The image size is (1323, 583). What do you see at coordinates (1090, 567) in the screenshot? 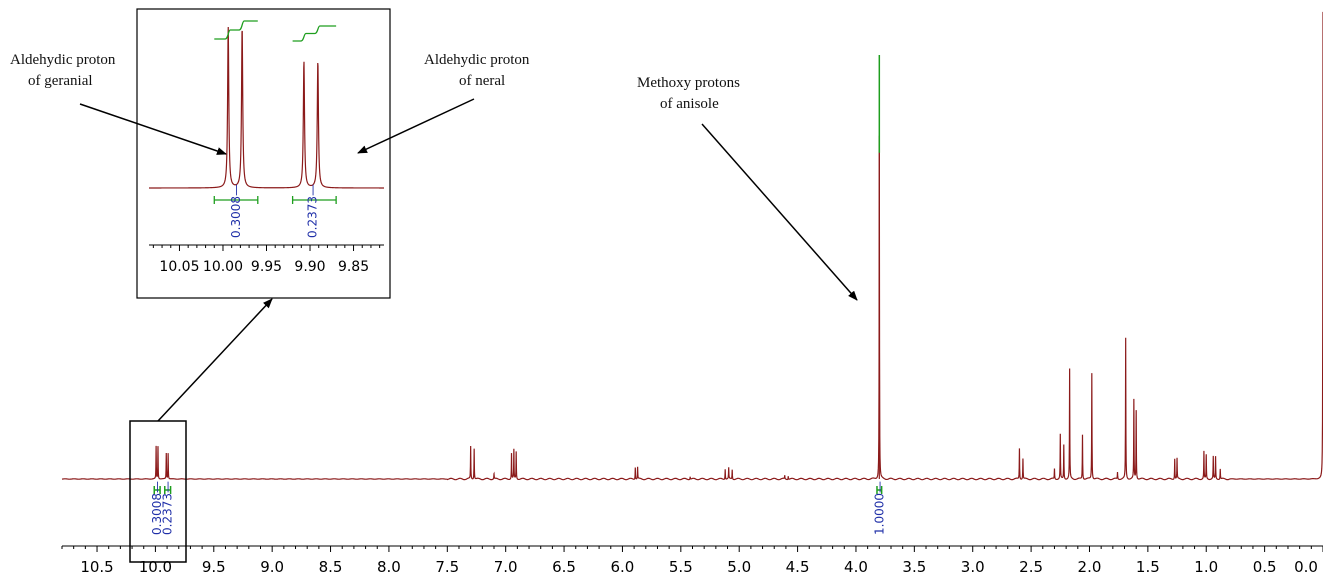
I see `x-tick-label: 2.0` at bounding box center [1090, 567].